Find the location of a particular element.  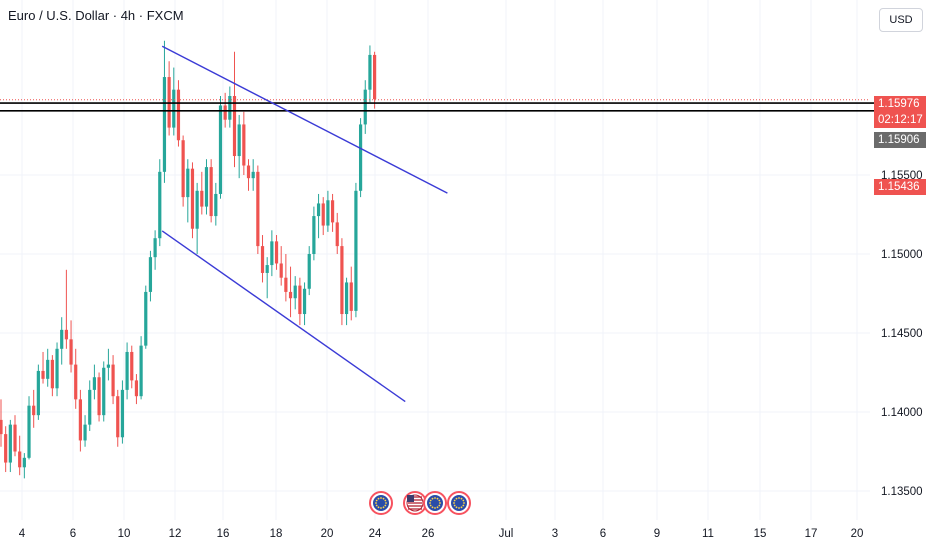

price-tick-label: 1.13500 is located at coordinates (902, 492).